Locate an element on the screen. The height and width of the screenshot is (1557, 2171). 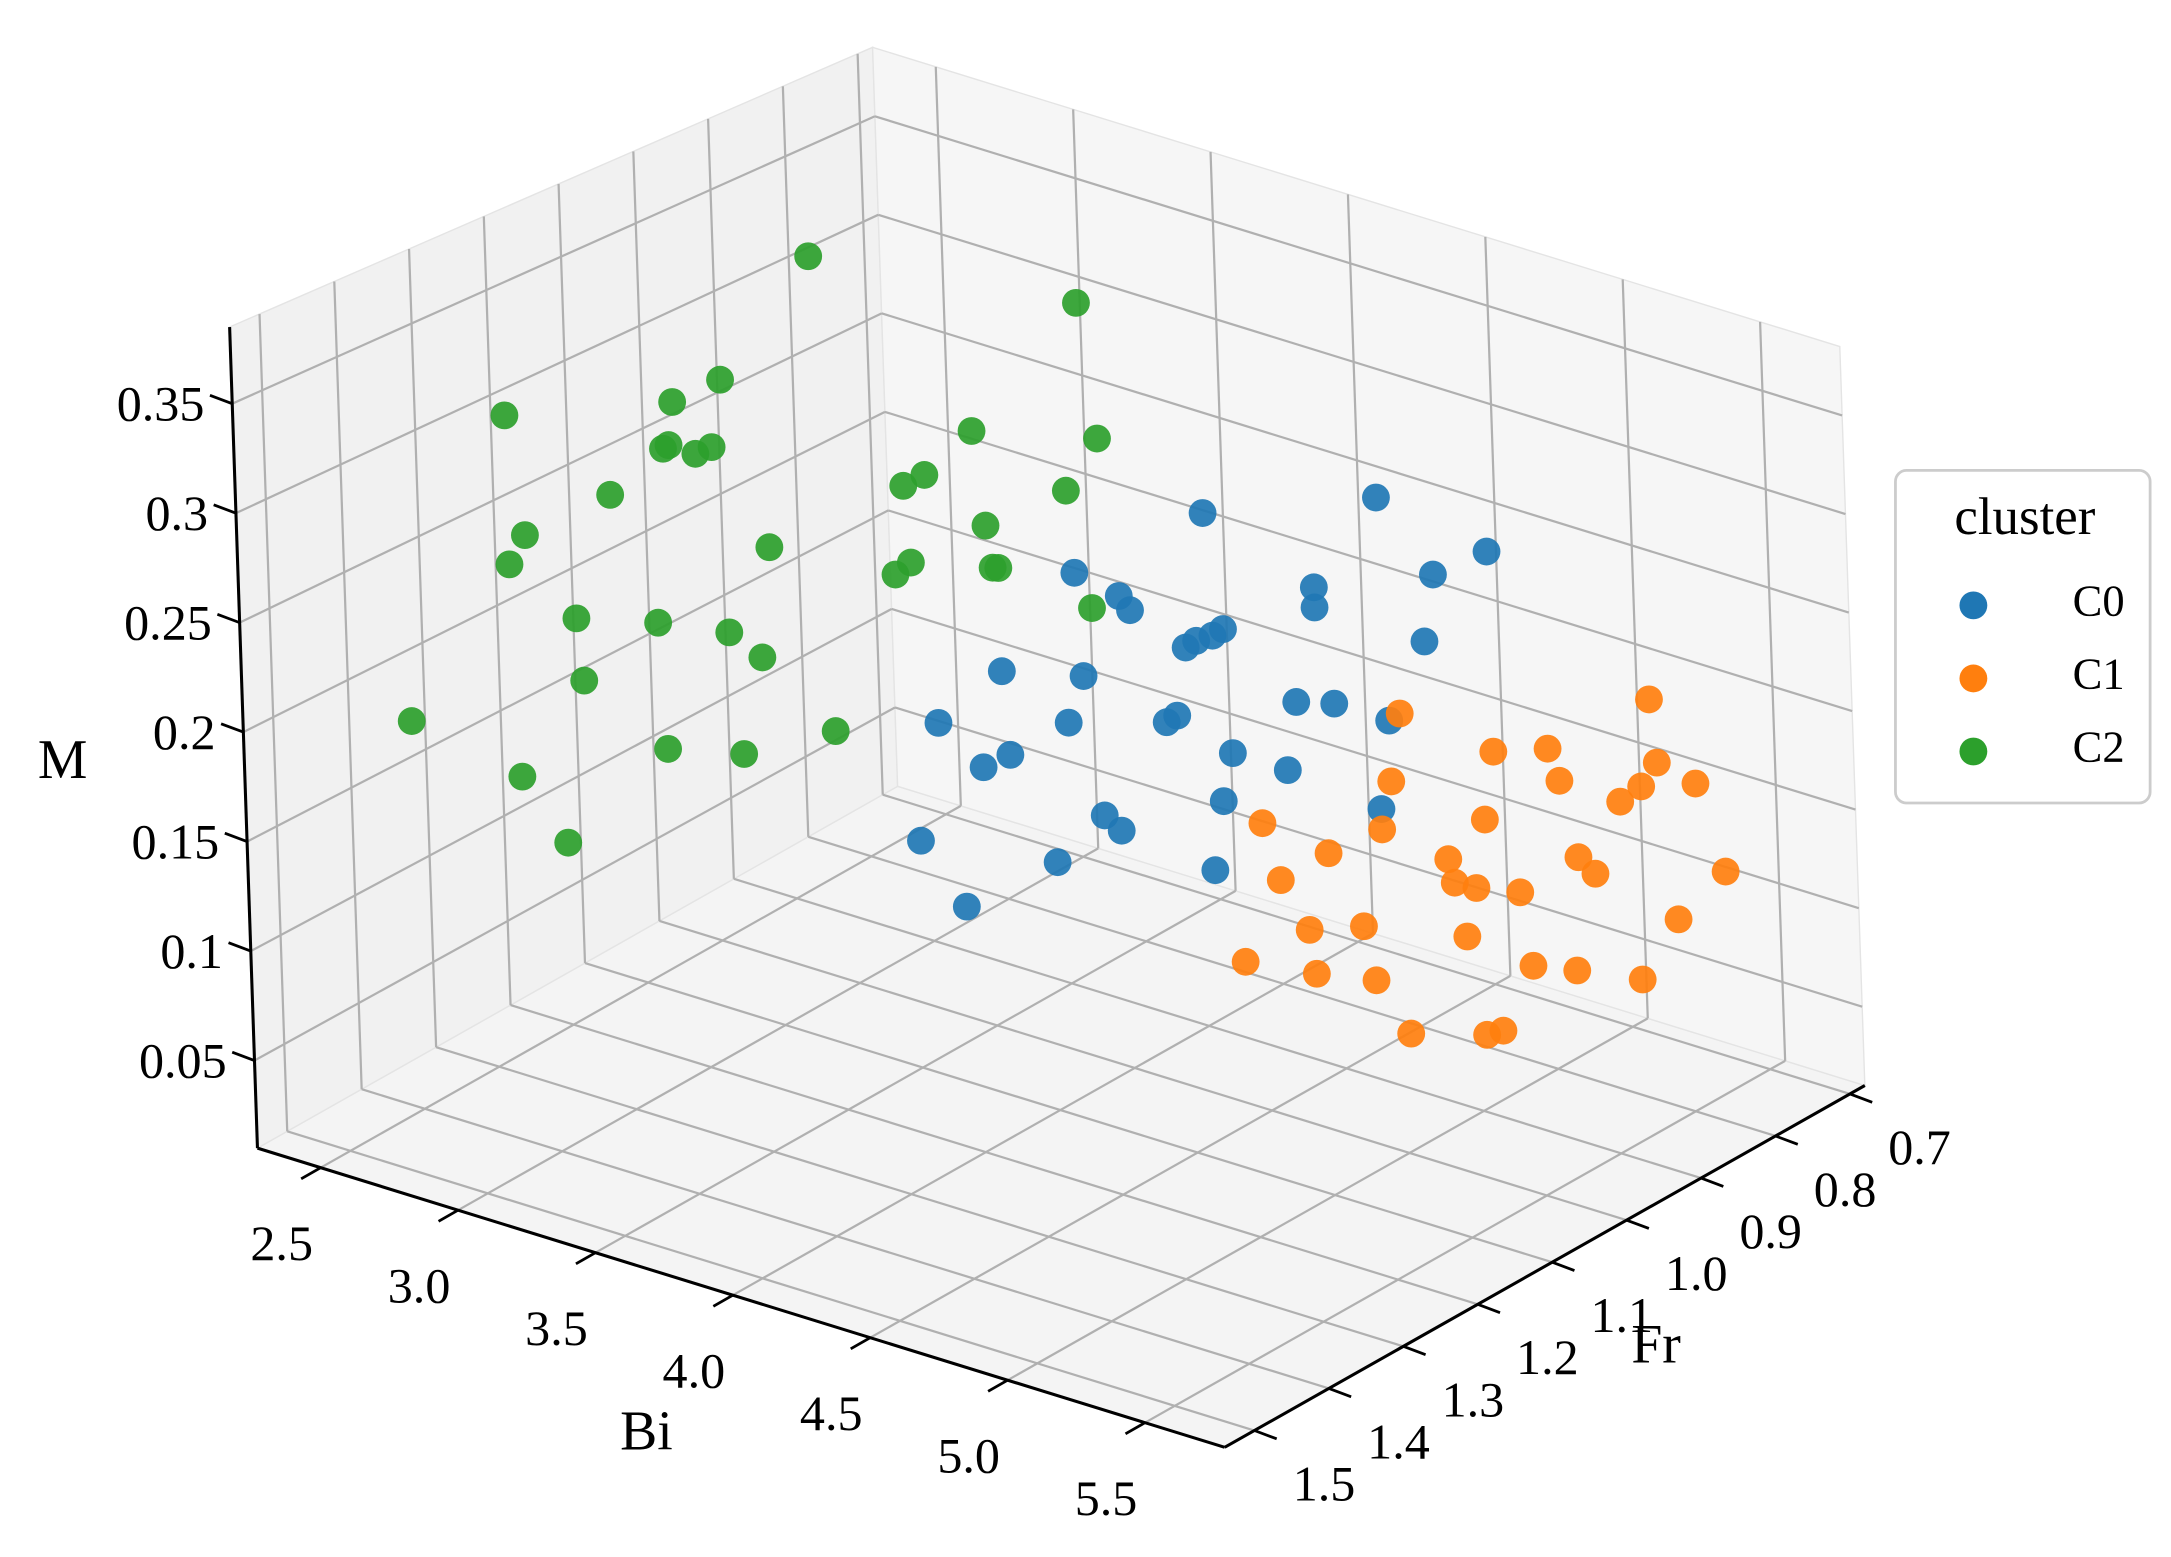
y-tick-label: 0.7 is located at coordinates (1919, 1147).